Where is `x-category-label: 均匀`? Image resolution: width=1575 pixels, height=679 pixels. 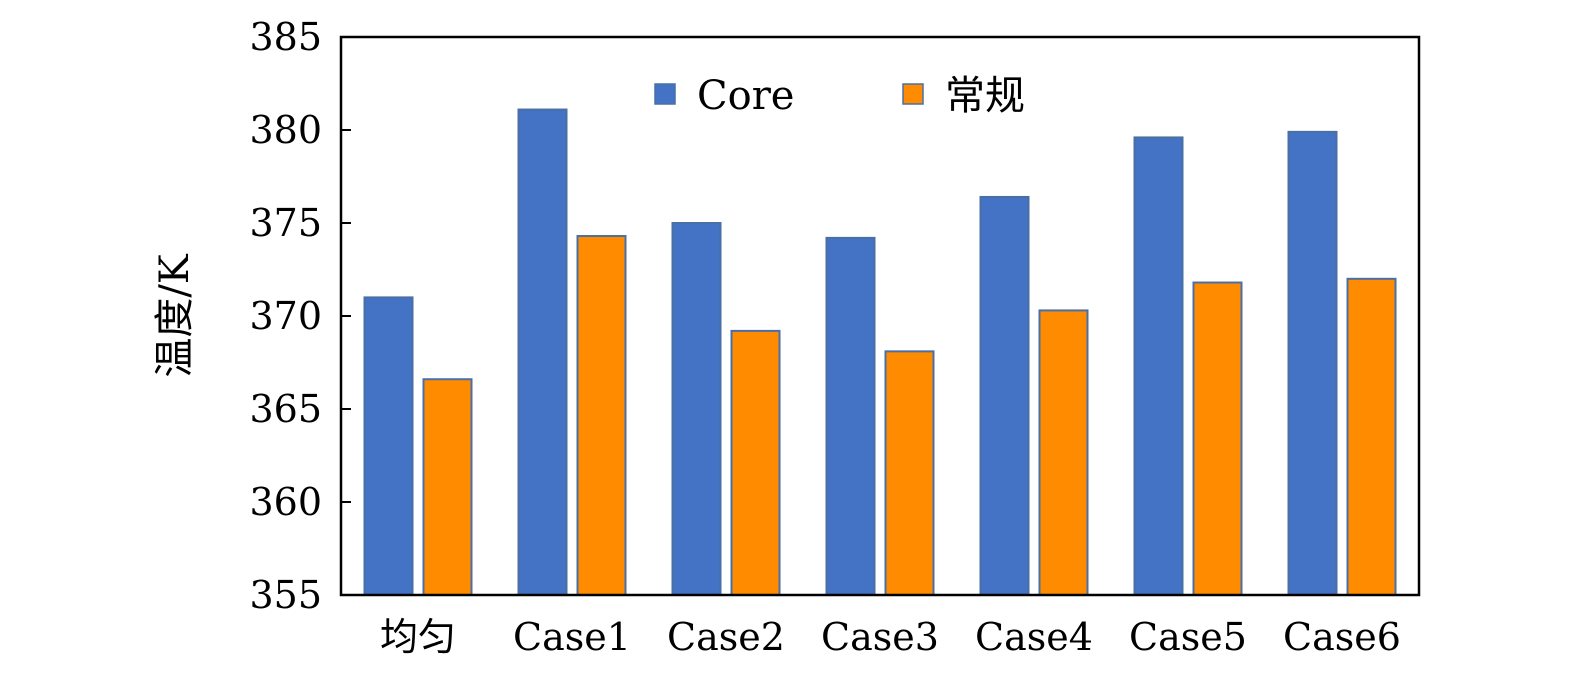
x-category-label: 均匀 is located at coordinates (418, 637).